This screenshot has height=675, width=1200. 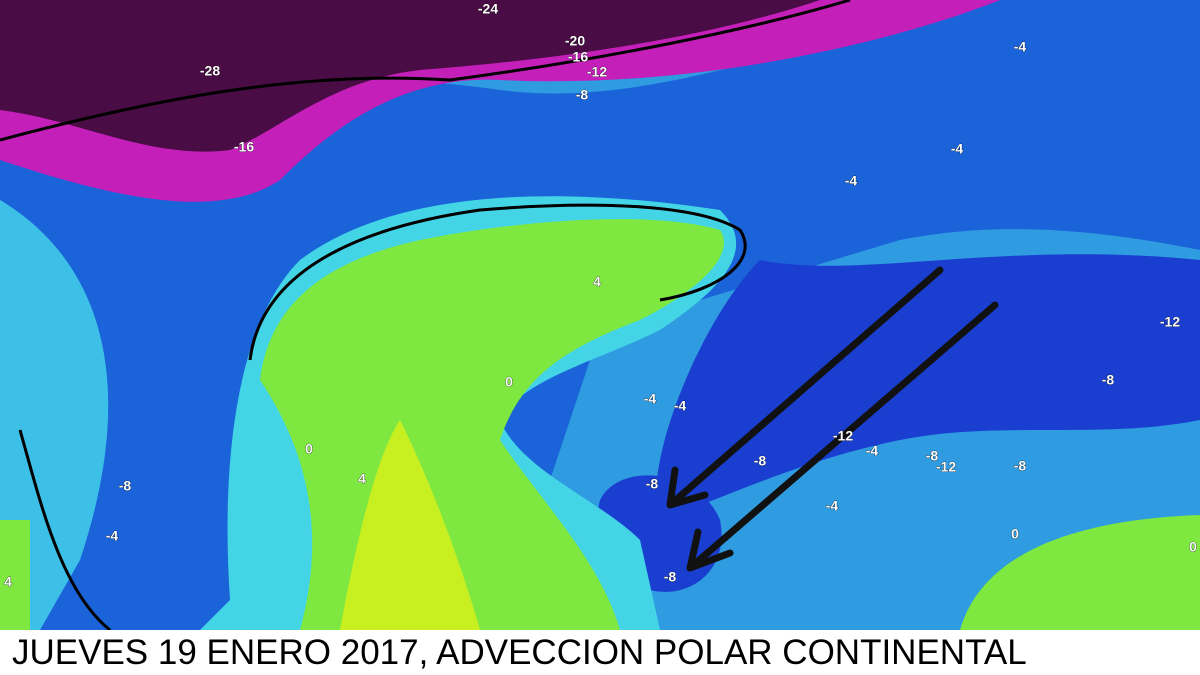 What do you see at coordinates (410, 525) in the screenshot?
I see `warmest-area` at bounding box center [410, 525].